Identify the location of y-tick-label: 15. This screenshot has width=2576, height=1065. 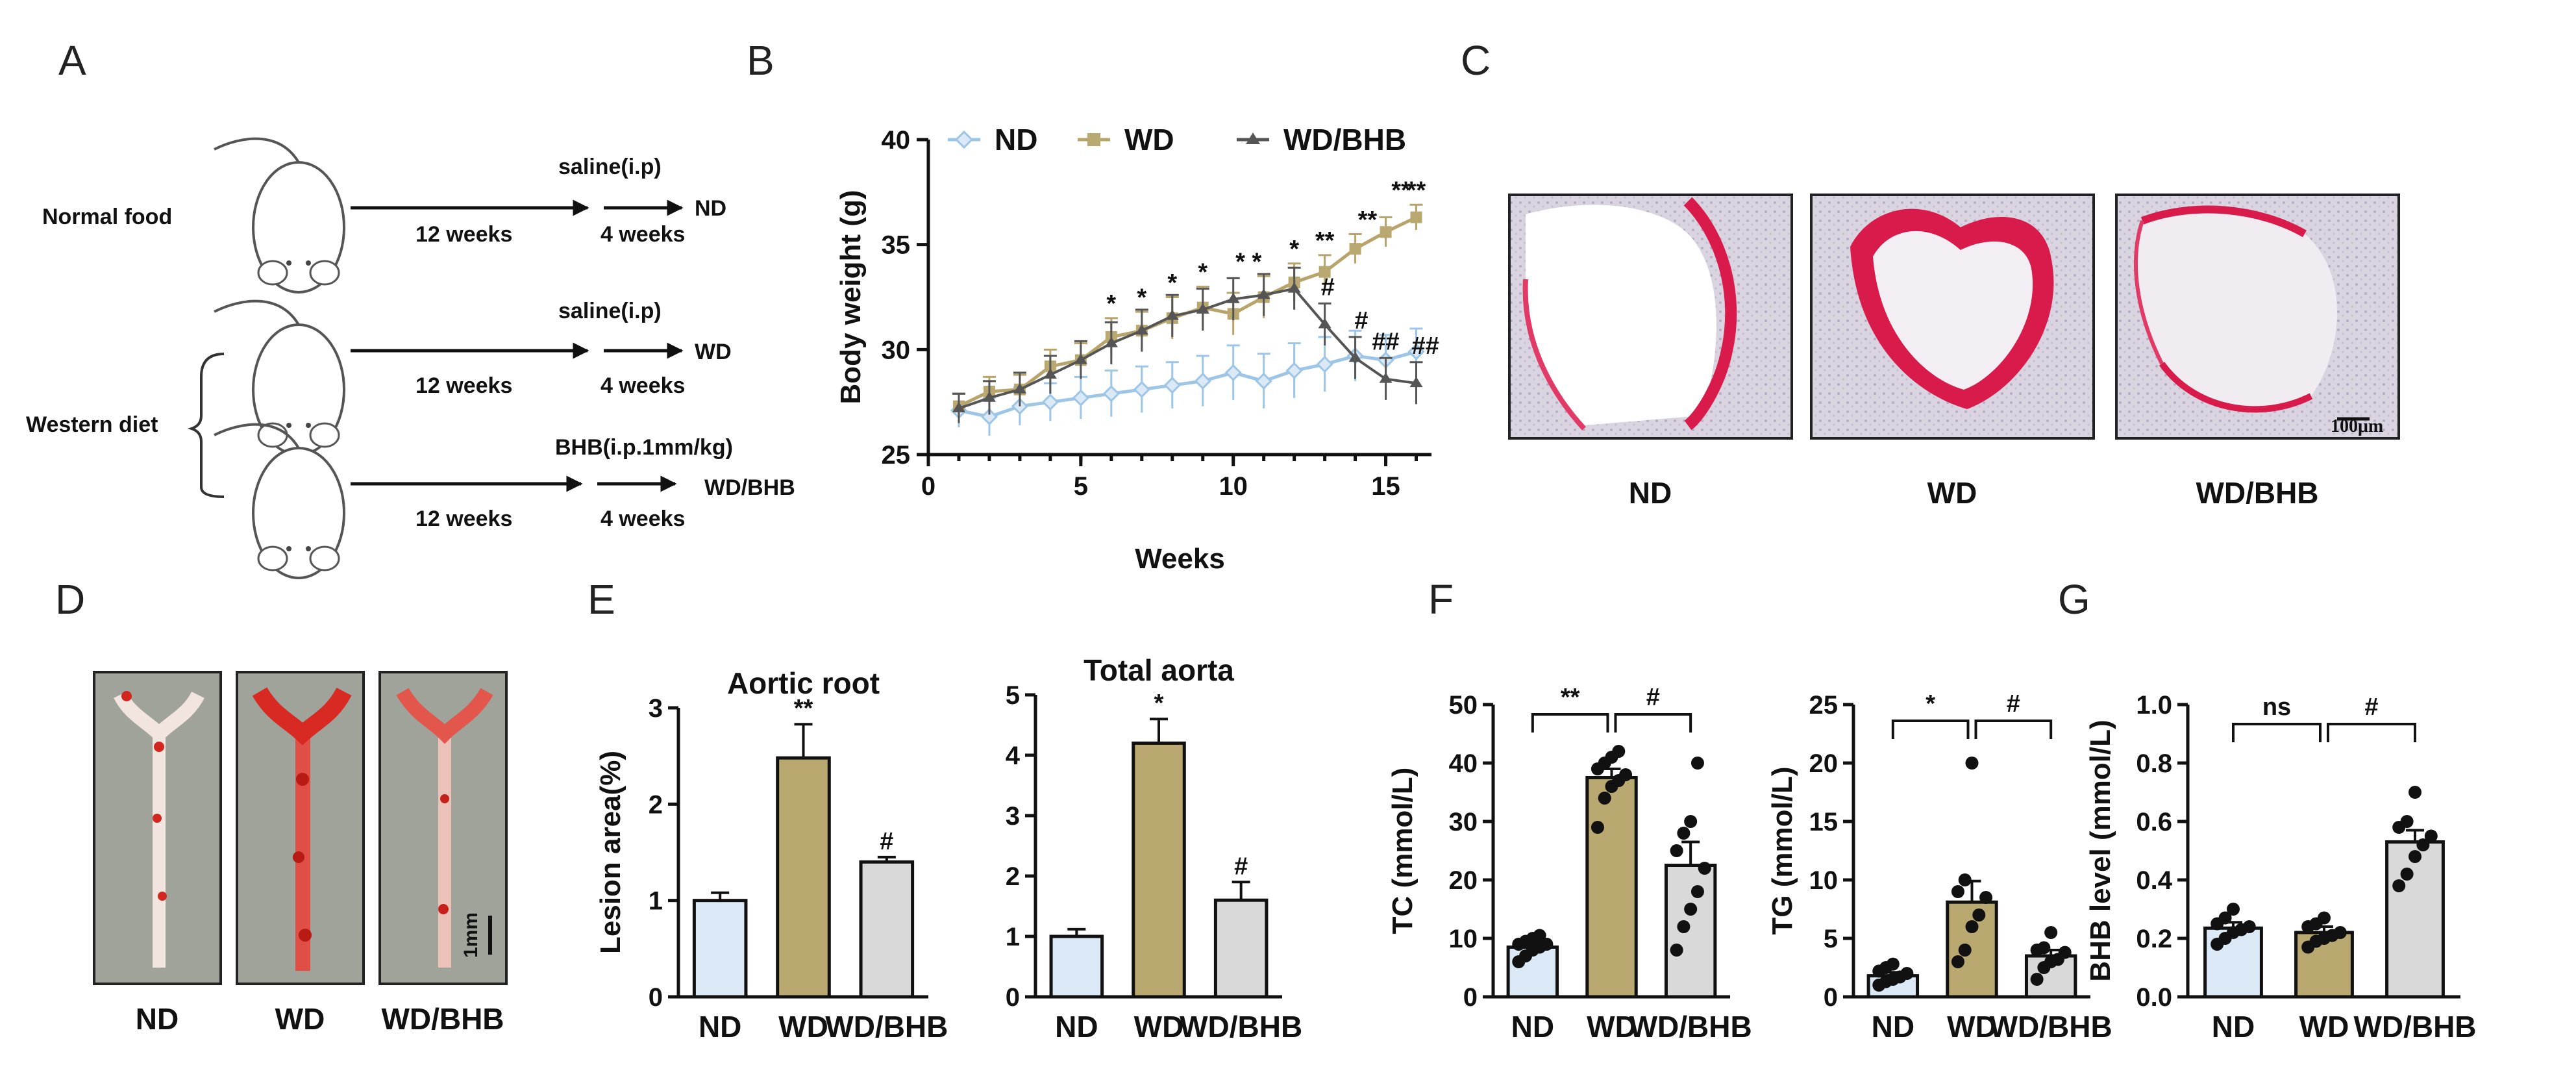
(1824, 822).